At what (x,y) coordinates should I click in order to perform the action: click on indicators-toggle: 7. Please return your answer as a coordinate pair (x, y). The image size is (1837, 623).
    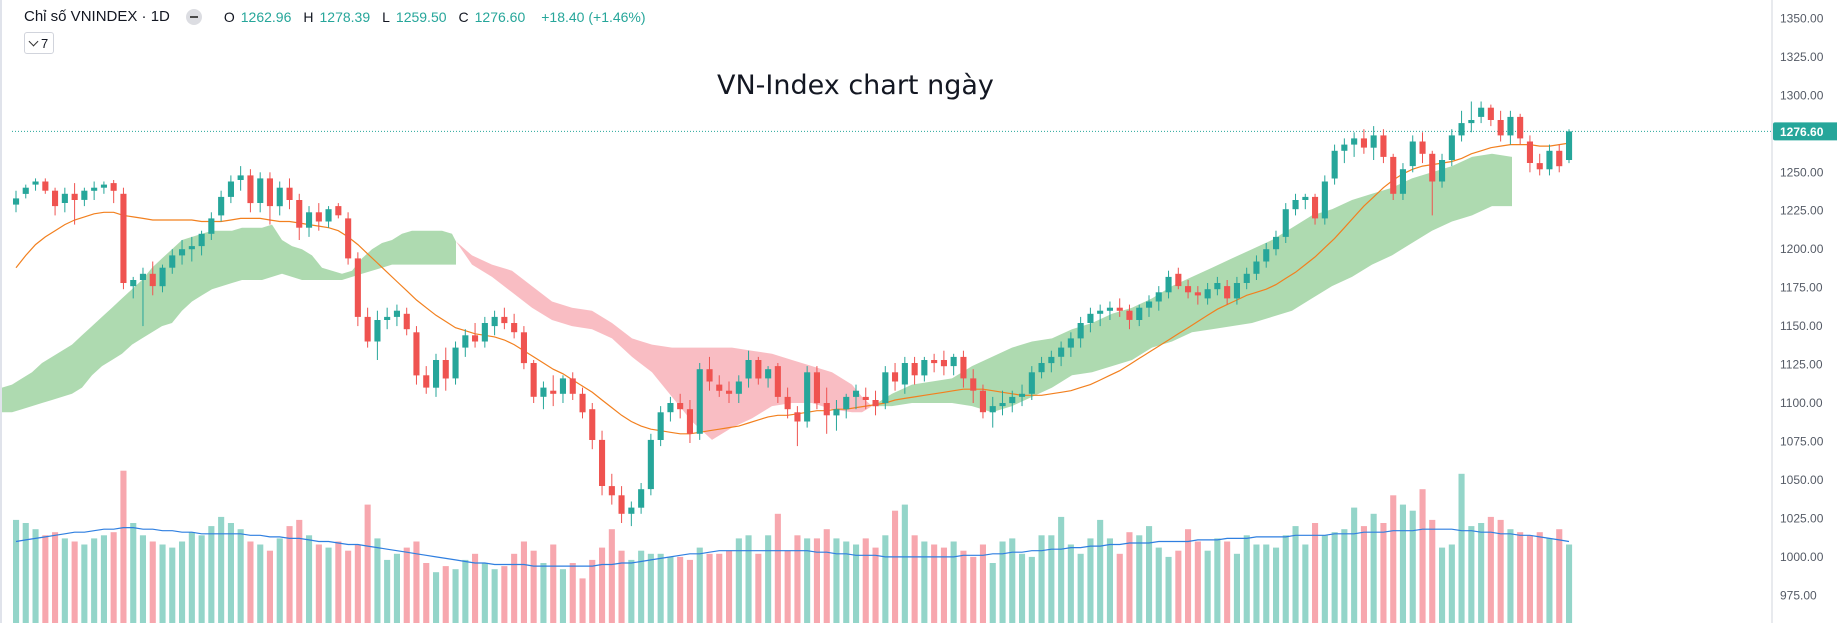
    Looking at the image, I should click on (39, 43).